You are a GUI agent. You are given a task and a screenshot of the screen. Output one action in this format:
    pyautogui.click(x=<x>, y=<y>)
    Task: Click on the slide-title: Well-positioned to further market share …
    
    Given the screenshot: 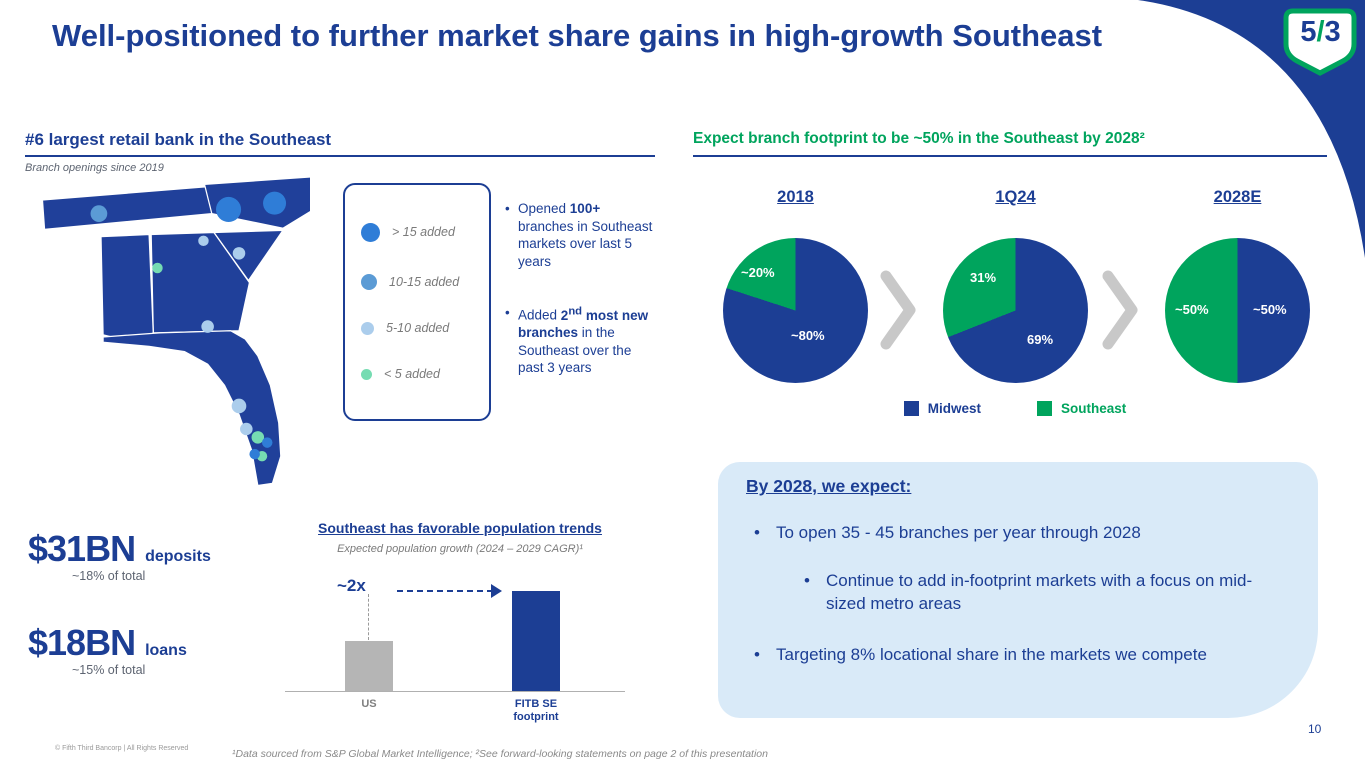 What is the action you would take?
    pyautogui.click(x=577, y=35)
    